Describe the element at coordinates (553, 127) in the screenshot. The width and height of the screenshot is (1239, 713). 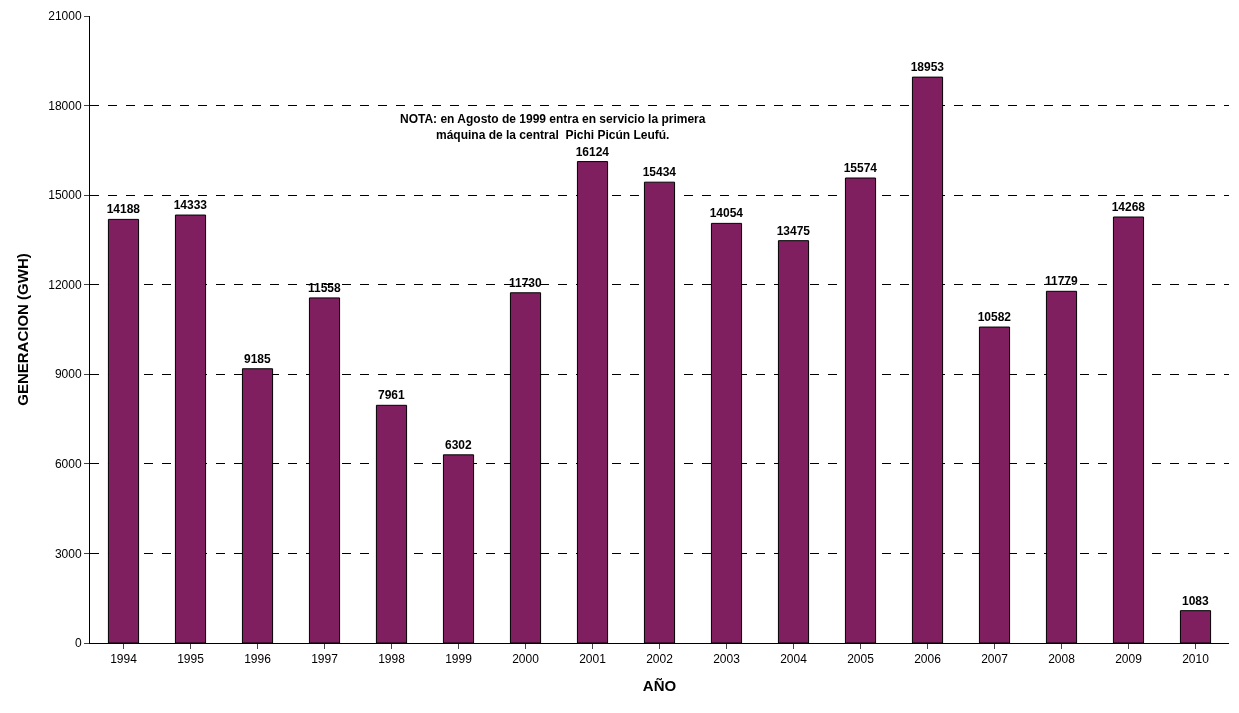
I see `annotation: NOTA: en Agosto de 1999 entra en servicio la primera máquina de la central Pichi Picún Leufú.` at that location.